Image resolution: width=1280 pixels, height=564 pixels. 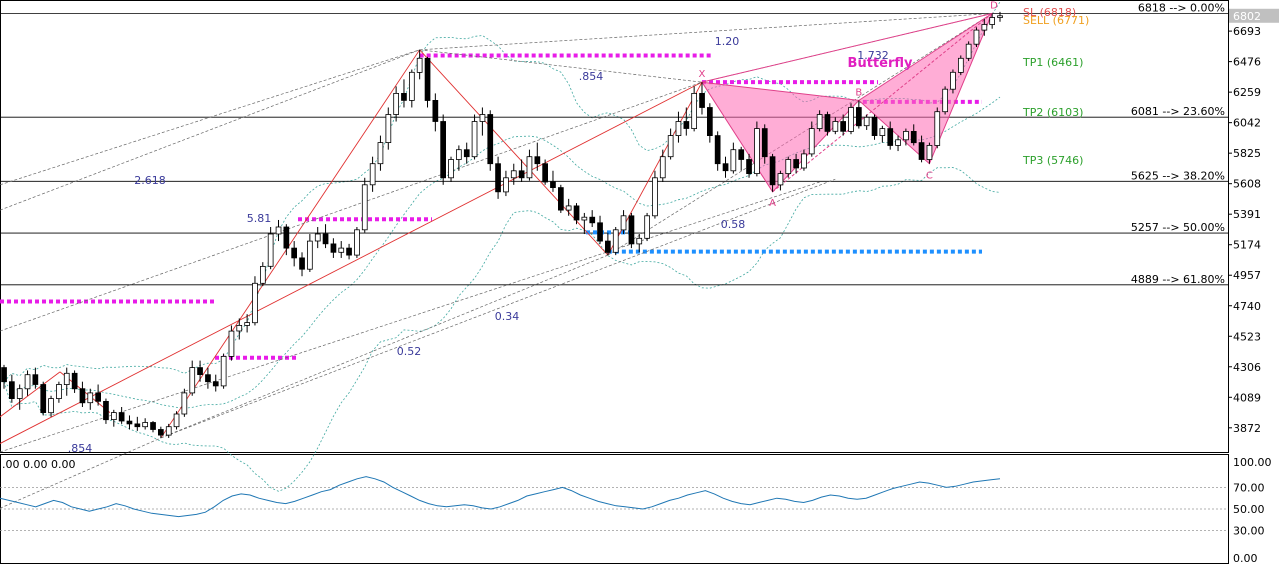 I want to click on fib-level-label: 6818 --> 0.00%, so click(x=1181, y=8).